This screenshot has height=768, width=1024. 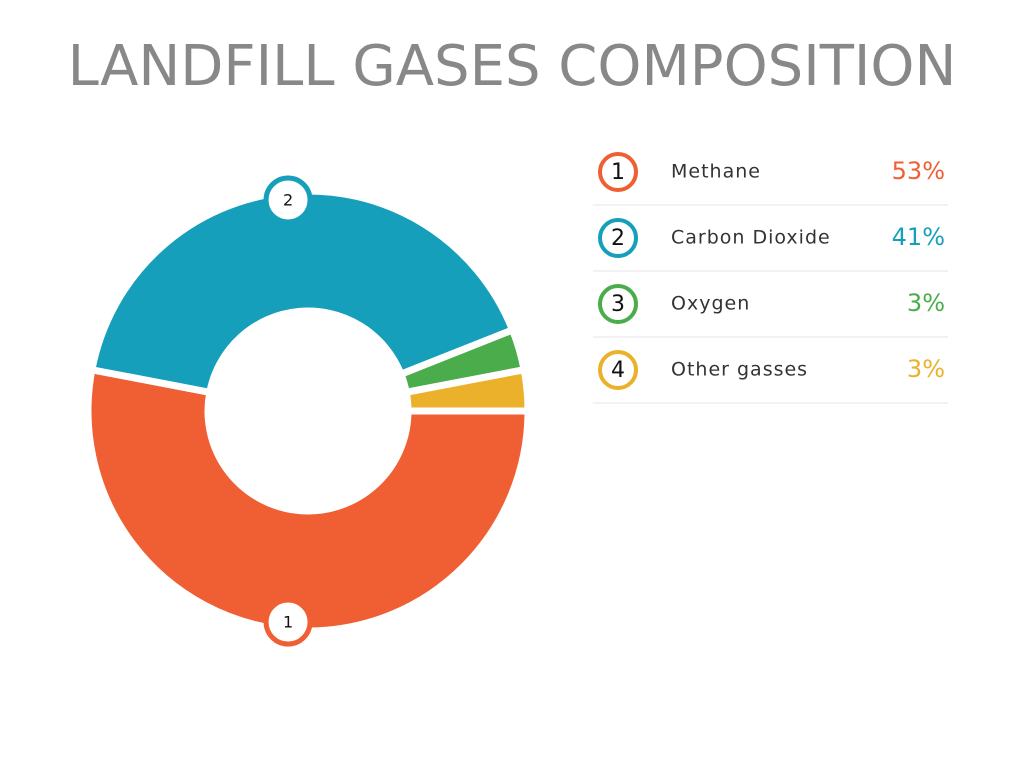 What do you see at coordinates (739, 370) in the screenshot?
I see `legend-label: Other gasses` at bounding box center [739, 370].